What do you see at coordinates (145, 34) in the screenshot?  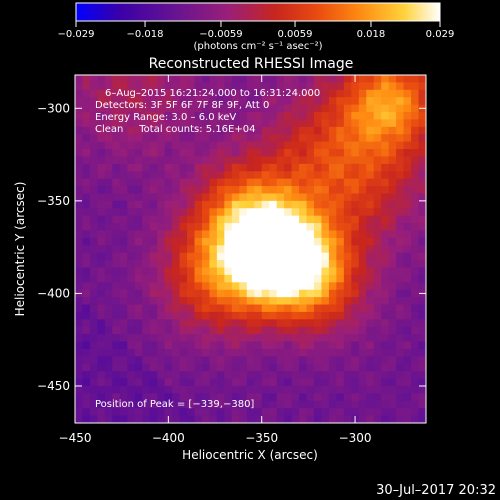 I see `colorbar-tick-label: −0.018` at bounding box center [145, 34].